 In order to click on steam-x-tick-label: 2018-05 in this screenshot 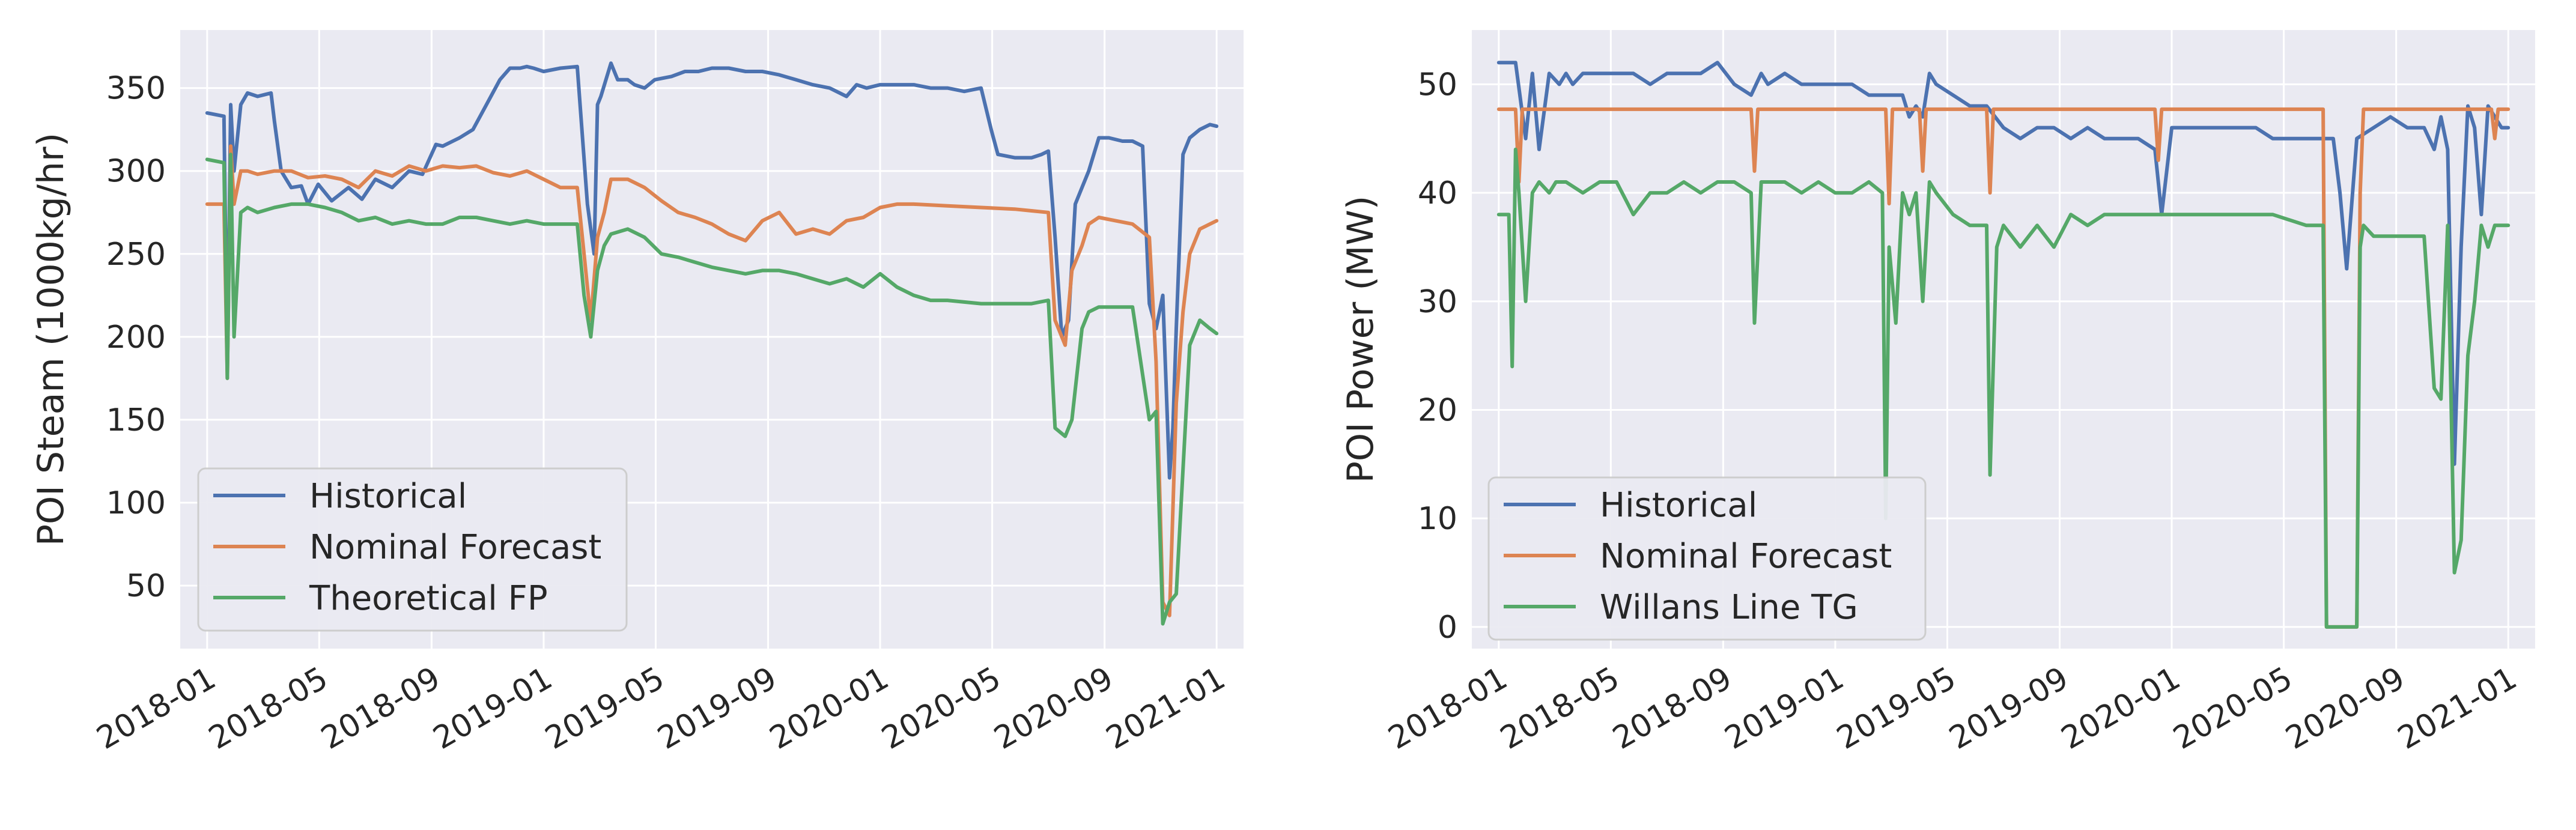, I will do `click(268, 708)`.